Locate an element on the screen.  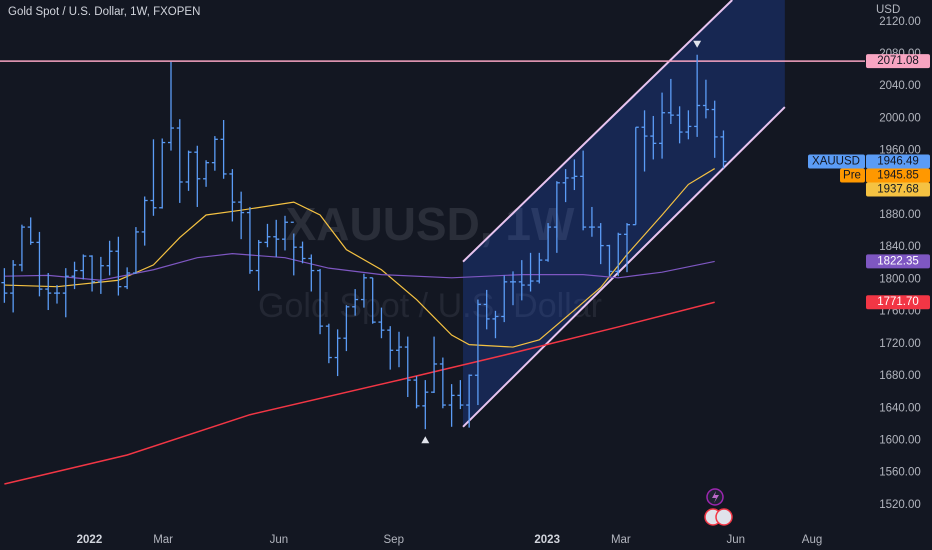
x-tick-label: Sep is located at coordinates (394, 540).